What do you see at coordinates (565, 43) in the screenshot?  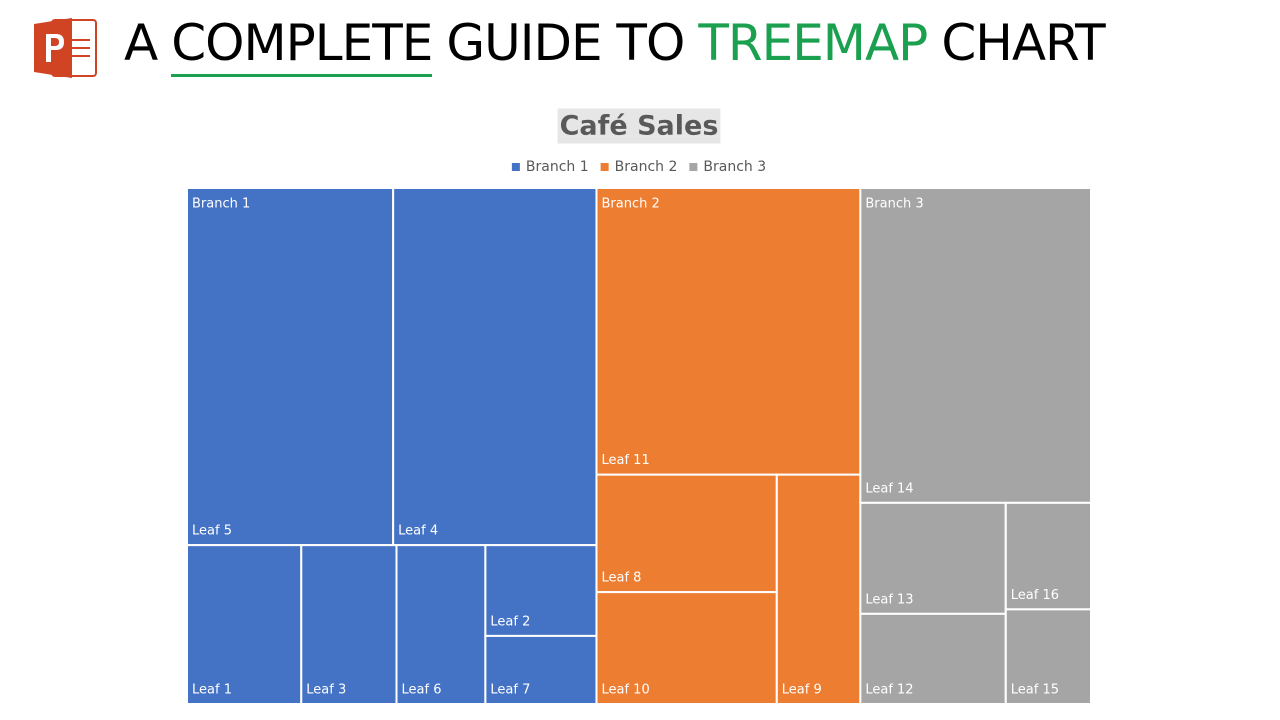 I see `title-word: GUIDE TO` at bounding box center [565, 43].